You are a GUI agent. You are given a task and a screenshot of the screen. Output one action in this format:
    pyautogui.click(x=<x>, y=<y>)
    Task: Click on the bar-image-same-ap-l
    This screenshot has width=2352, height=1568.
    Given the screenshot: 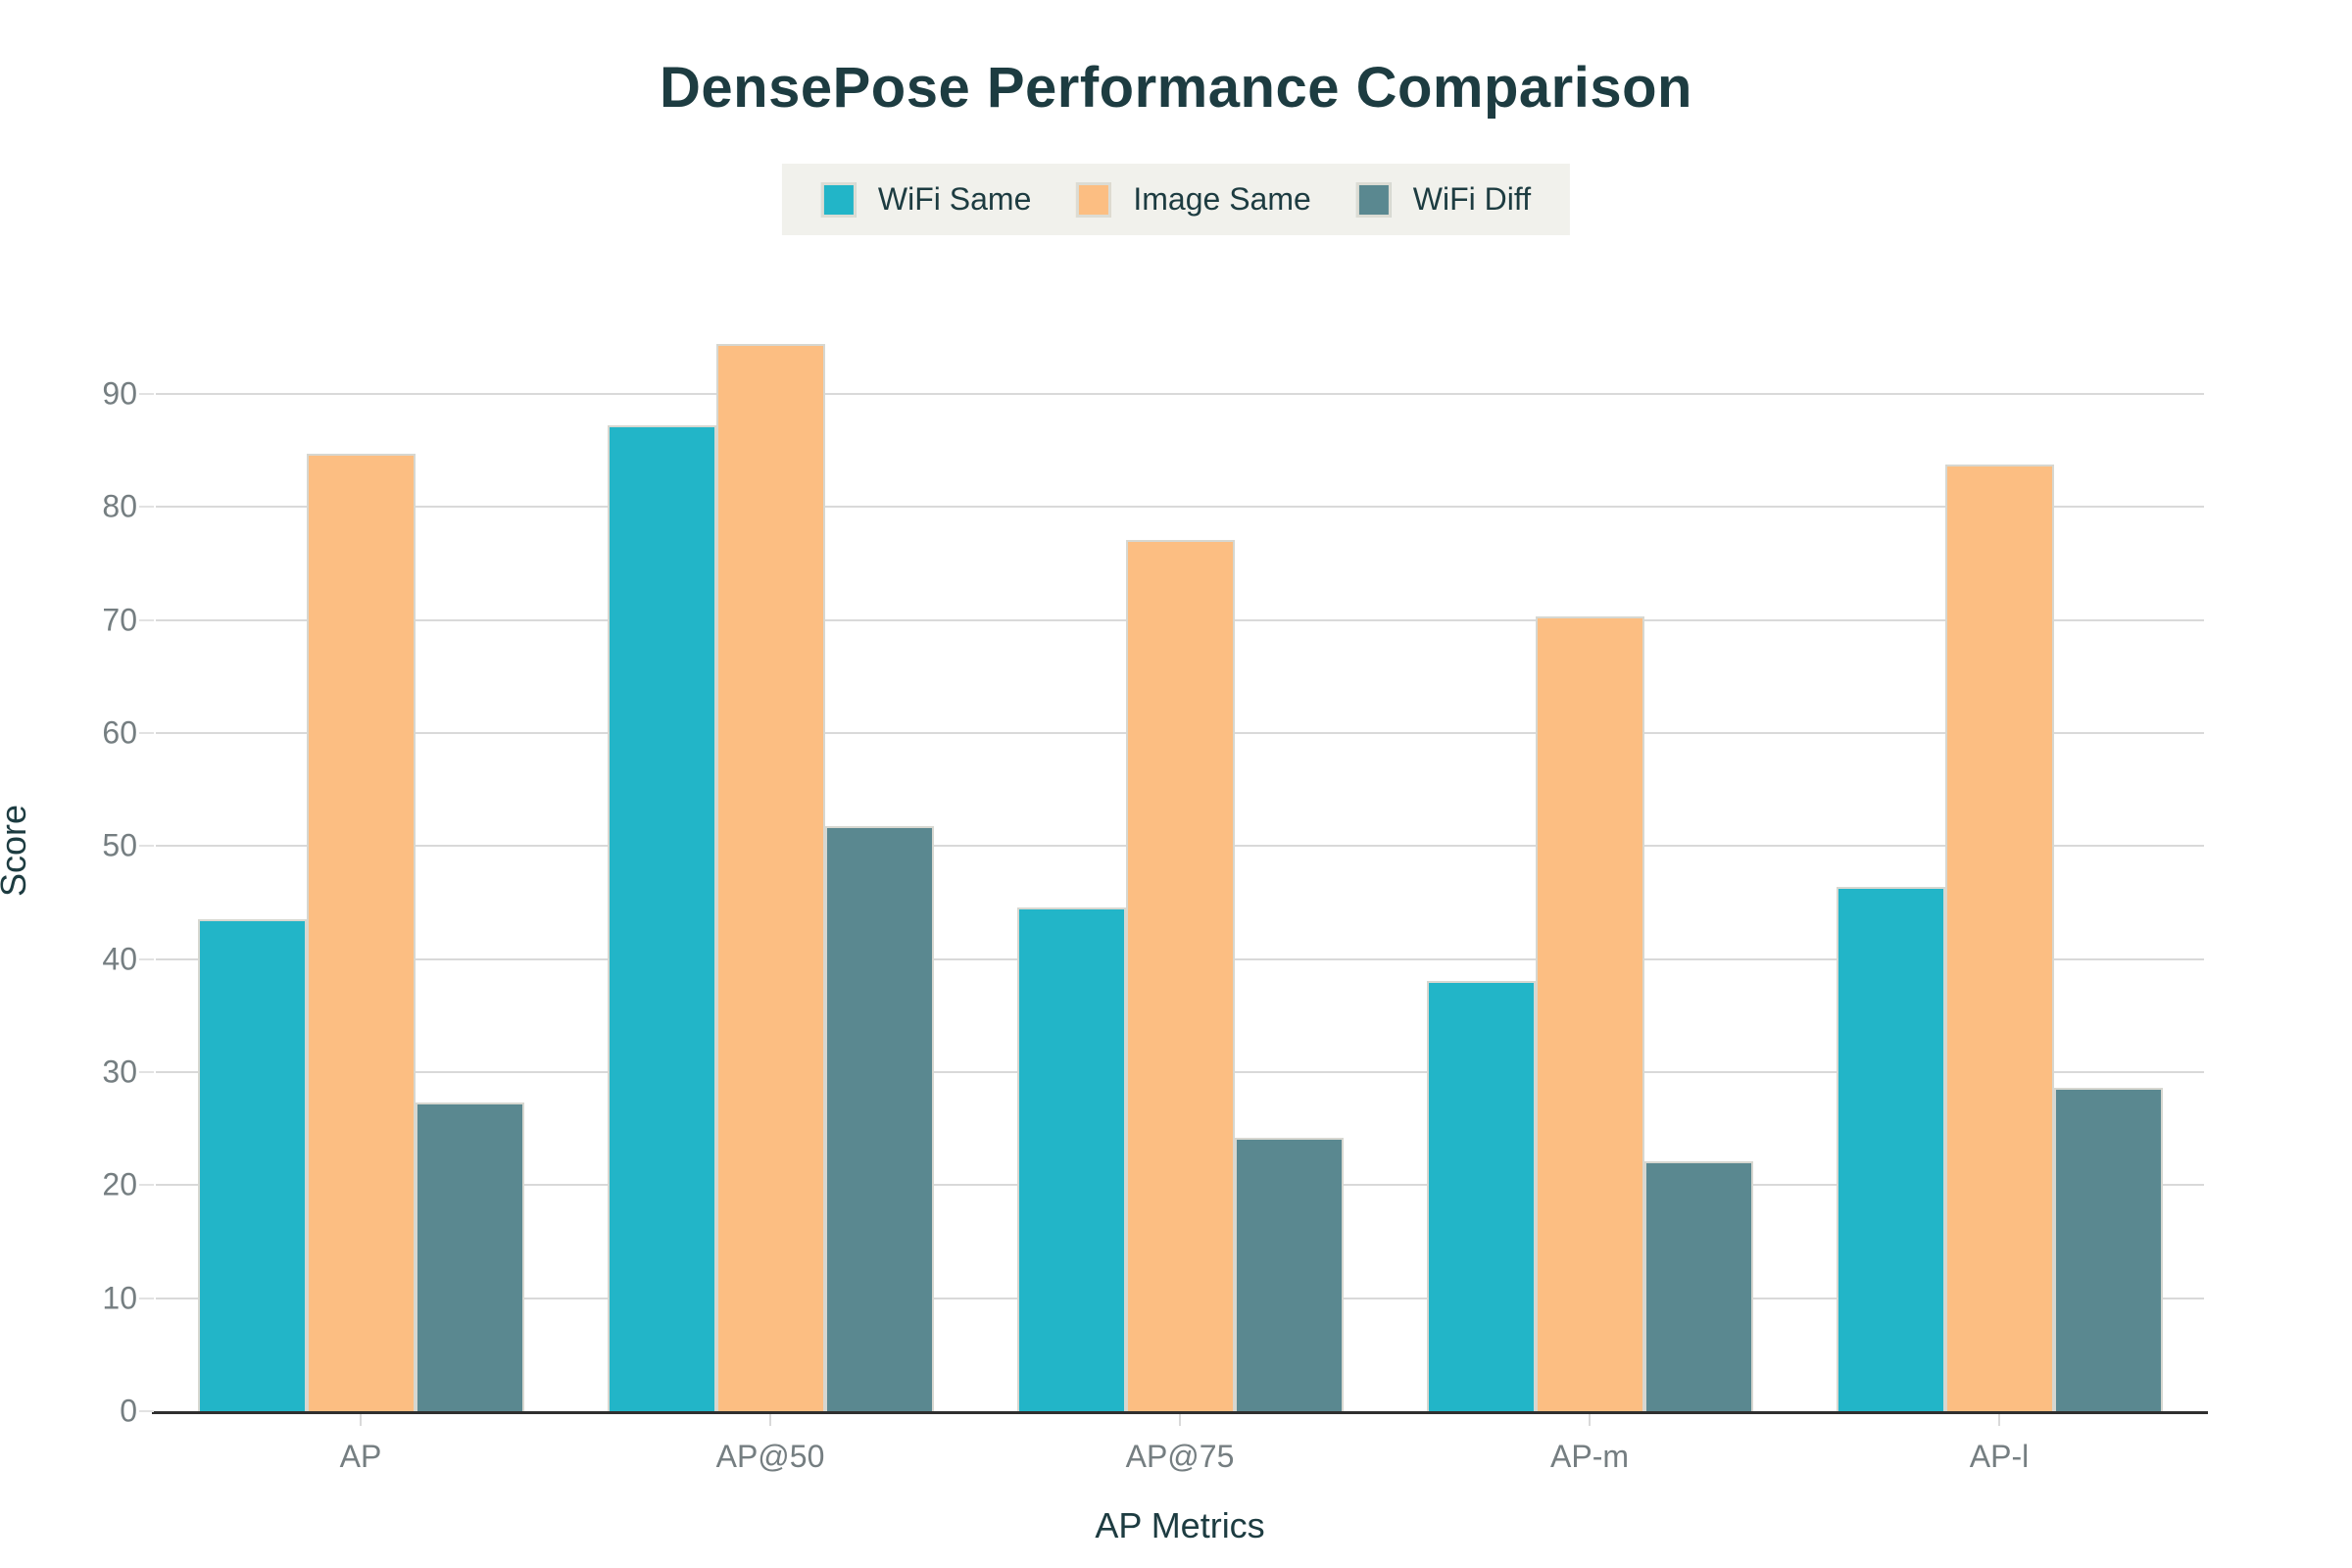 What is the action you would take?
    pyautogui.click(x=1999, y=937)
    